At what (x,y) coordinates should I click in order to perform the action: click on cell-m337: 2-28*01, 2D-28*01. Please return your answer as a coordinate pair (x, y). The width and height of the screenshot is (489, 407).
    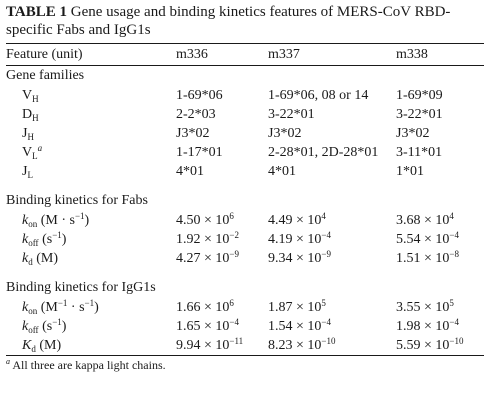
    Looking at the image, I should click on (323, 152).